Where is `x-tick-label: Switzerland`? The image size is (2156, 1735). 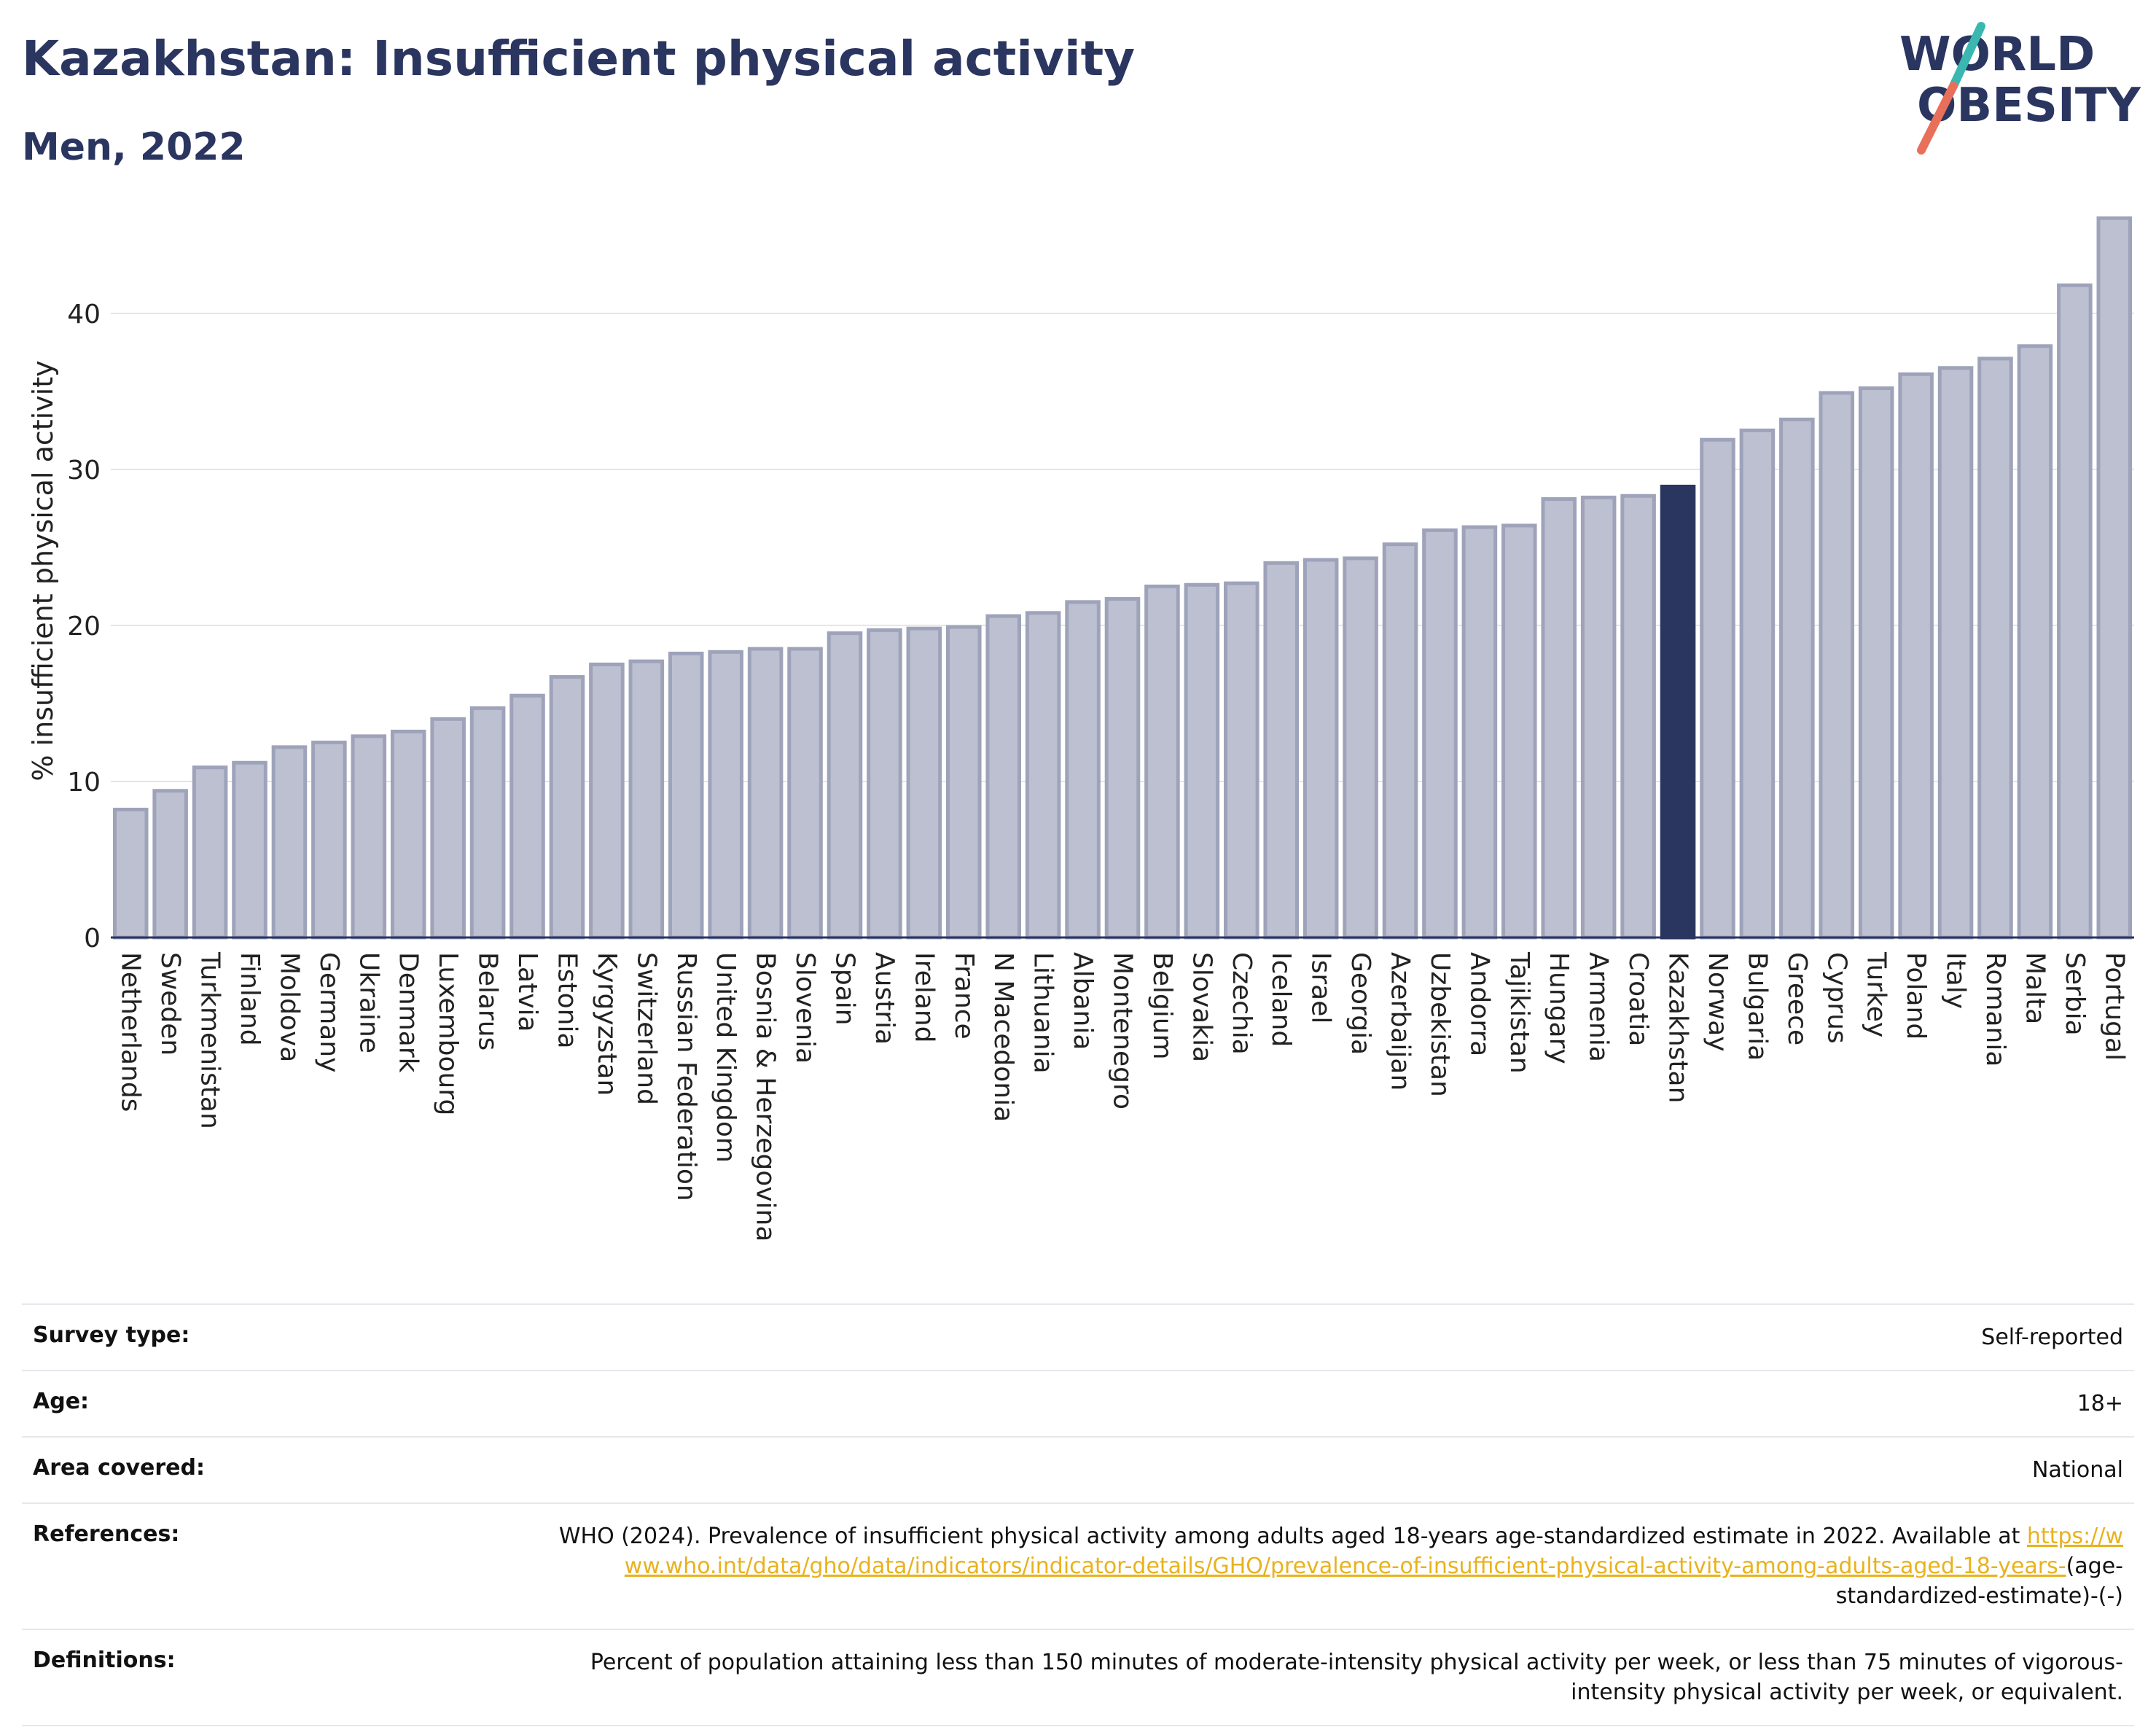
x-tick-label: Switzerland is located at coordinates (646, 1028).